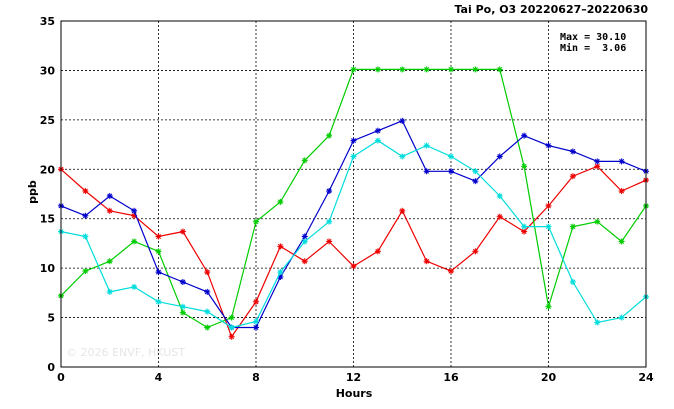 The height and width of the screenshot is (409, 674). I want to click on x-tick-label-12: 12, so click(353, 377).